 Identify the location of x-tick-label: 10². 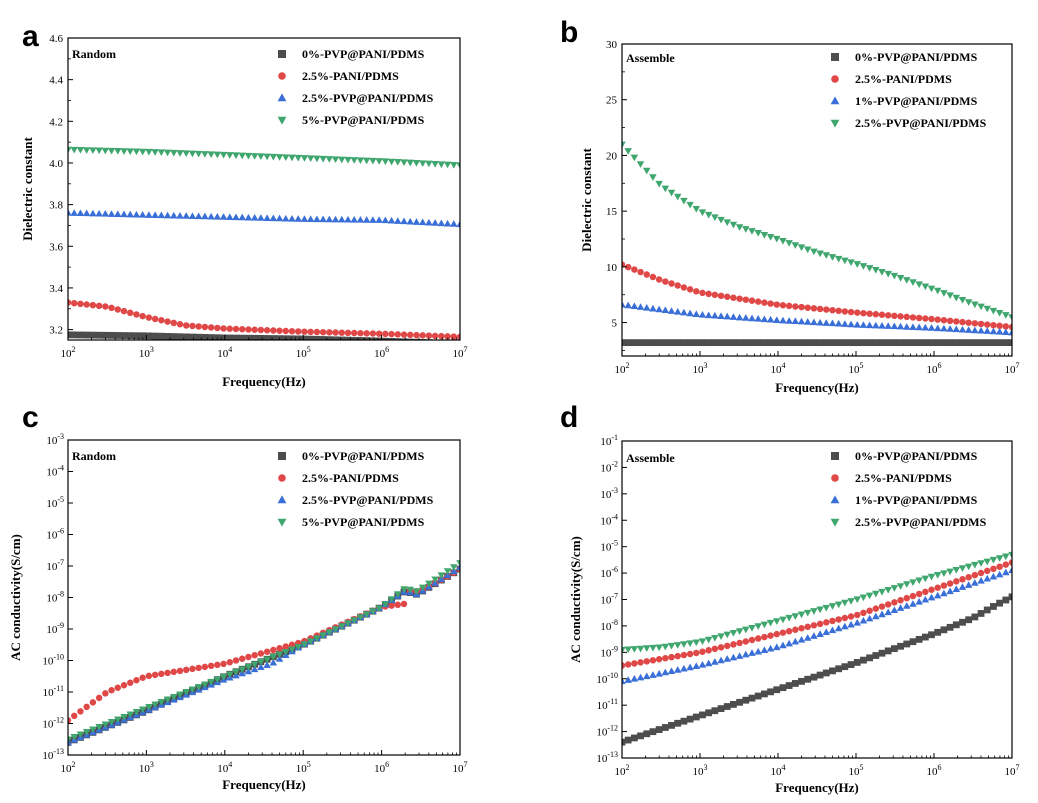
(622, 368).